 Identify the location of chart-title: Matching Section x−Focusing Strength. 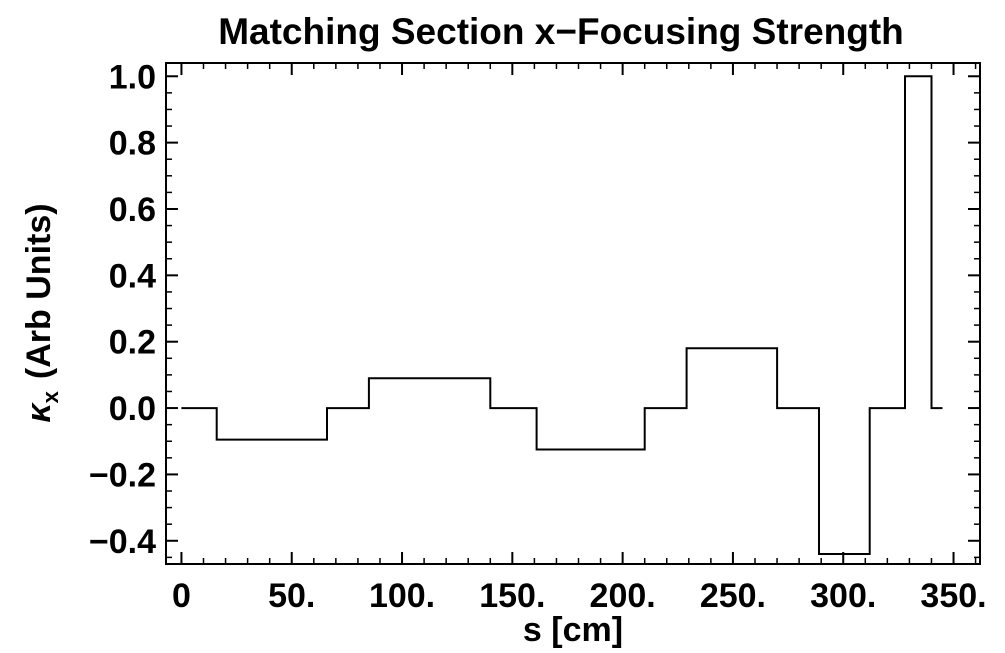
(561, 31).